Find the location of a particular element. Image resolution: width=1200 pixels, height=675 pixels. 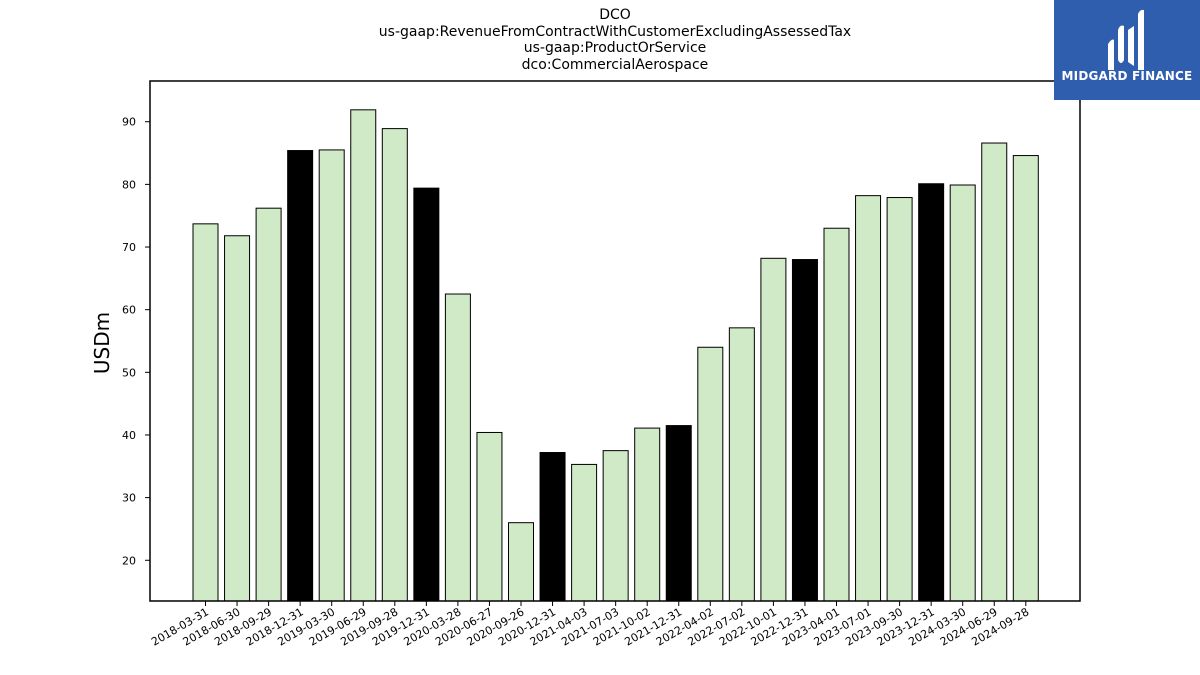

logo-text: MIDGARD FINANCE is located at coordinates (1127, 76).